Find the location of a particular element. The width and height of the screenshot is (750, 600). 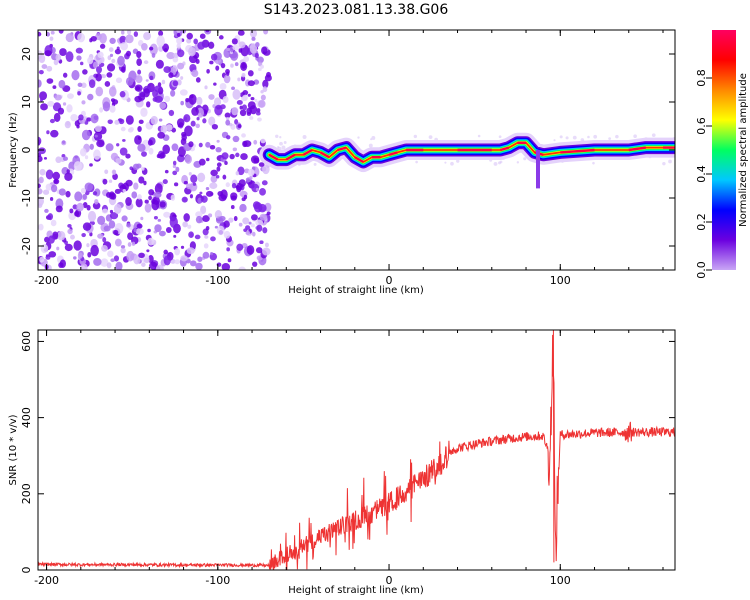

colorbar-ticks: 0.0 0.2 0.4 0.6 0.8 is located at coordinates (703, 174).